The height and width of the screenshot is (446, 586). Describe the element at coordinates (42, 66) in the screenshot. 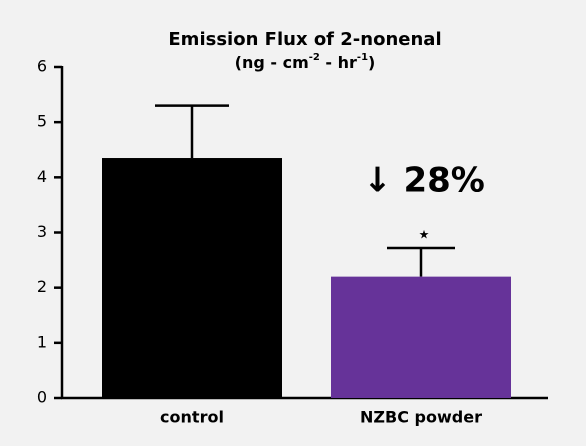

I see `y-tick-label: 6` at that location.